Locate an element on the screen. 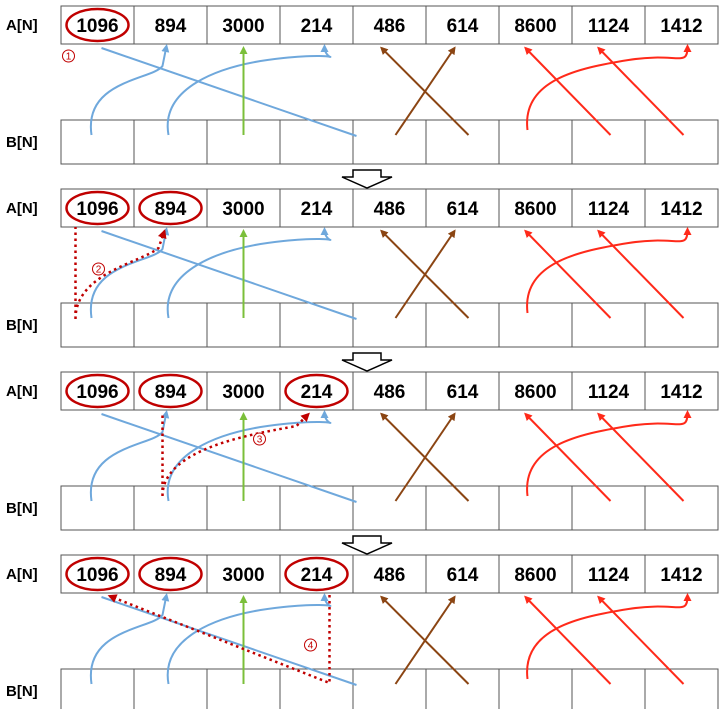  a-cell-value: 3000 is located at coordinates (243, 209).